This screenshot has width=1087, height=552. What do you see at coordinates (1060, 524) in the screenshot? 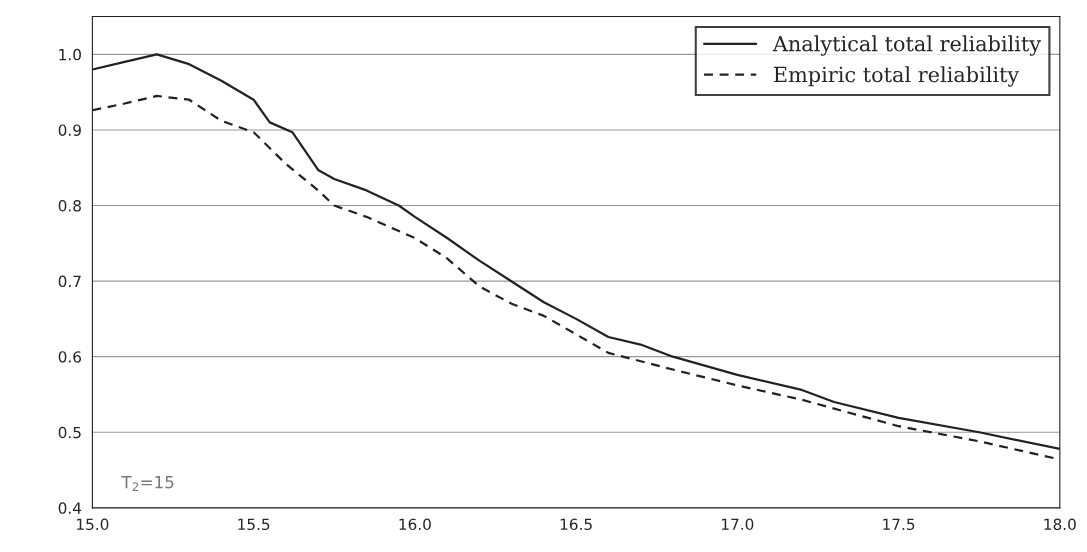
I see `x-tick-label: 18.0` at bounding box center [1060, 524].